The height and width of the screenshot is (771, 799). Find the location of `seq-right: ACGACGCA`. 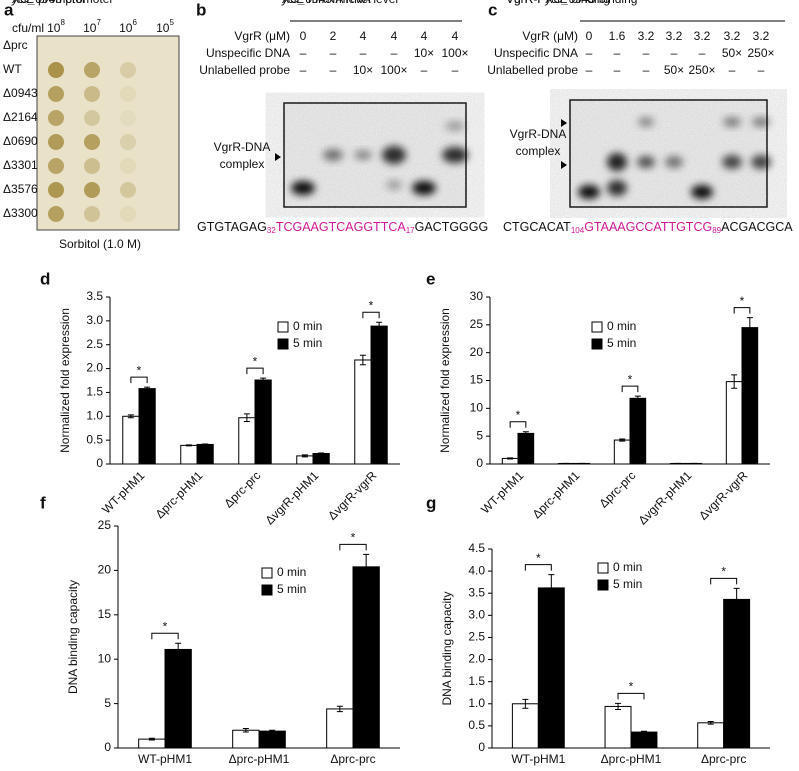

seq-right: ACGACGCA is located at coordinates (757, 227).